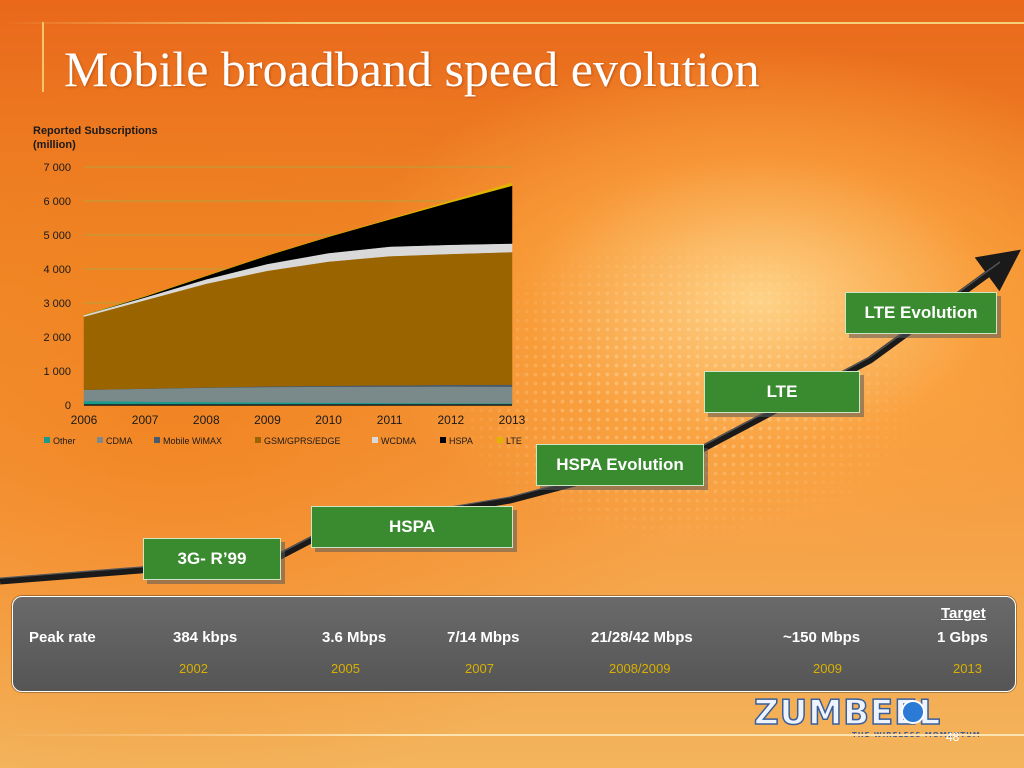 Image resolution: width=1024 pixels, height=768 pixels. Describe the element at coordinates (57, 372) in the screenshot. I see `y-tick-label: 1 000` at that location.